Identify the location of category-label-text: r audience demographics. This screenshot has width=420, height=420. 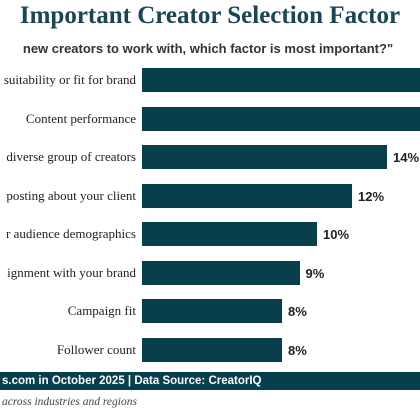
(71, 233).